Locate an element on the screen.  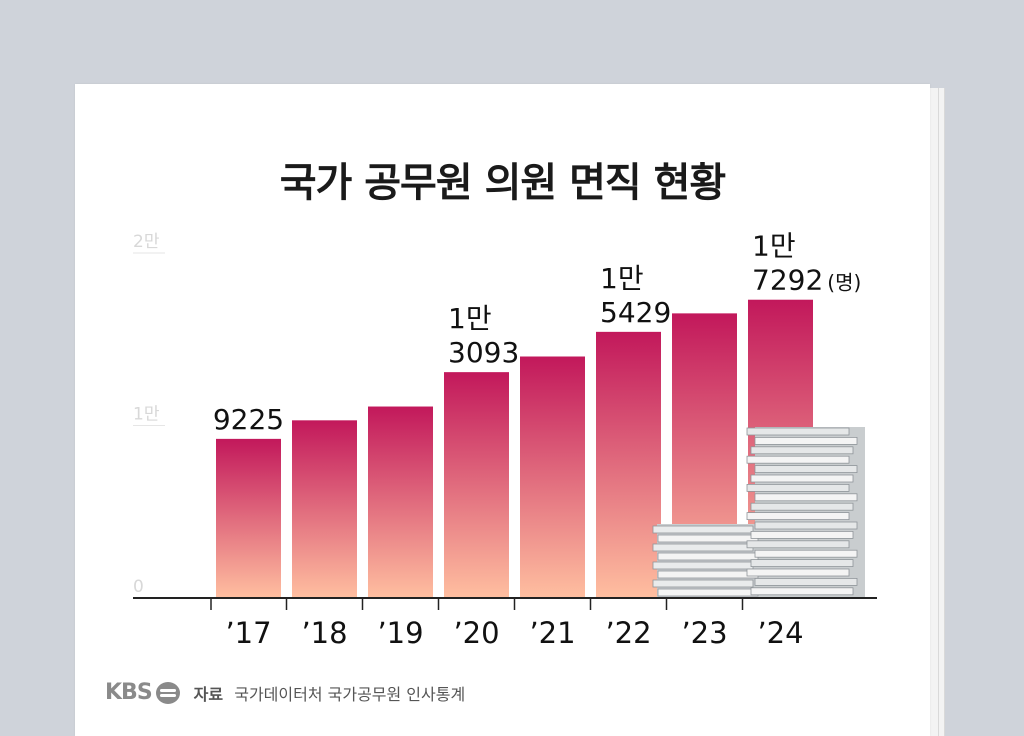
x-tick-label: ’19 is located at coordinates (400, 633).